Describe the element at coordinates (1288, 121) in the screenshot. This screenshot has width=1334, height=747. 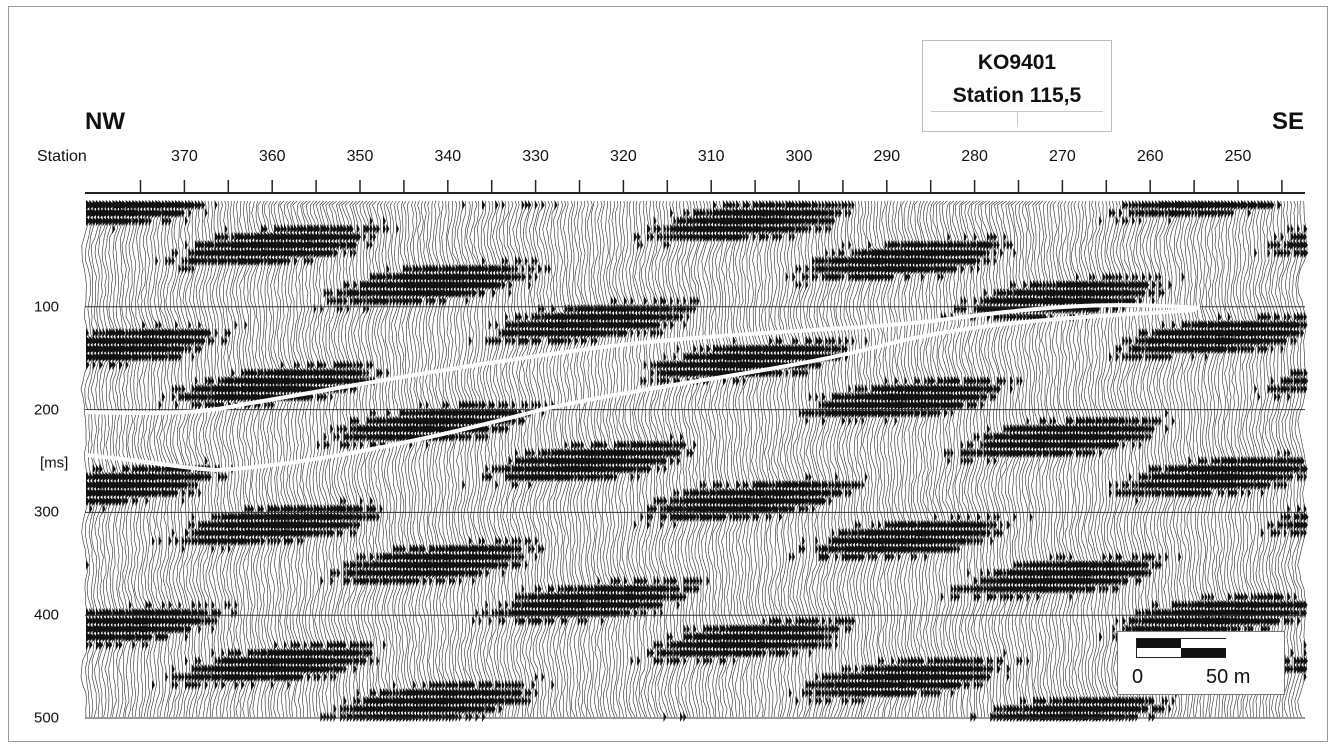
I see `direction-se: SE` at that location.